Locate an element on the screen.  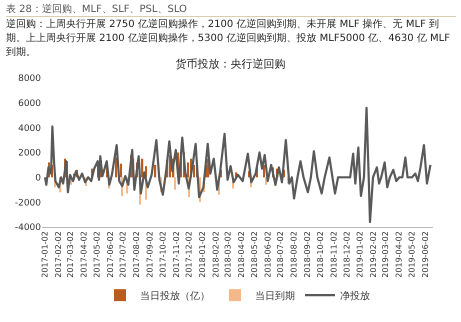
x-tick-label: 2018-02-02 is located at coordinates (216, 254).